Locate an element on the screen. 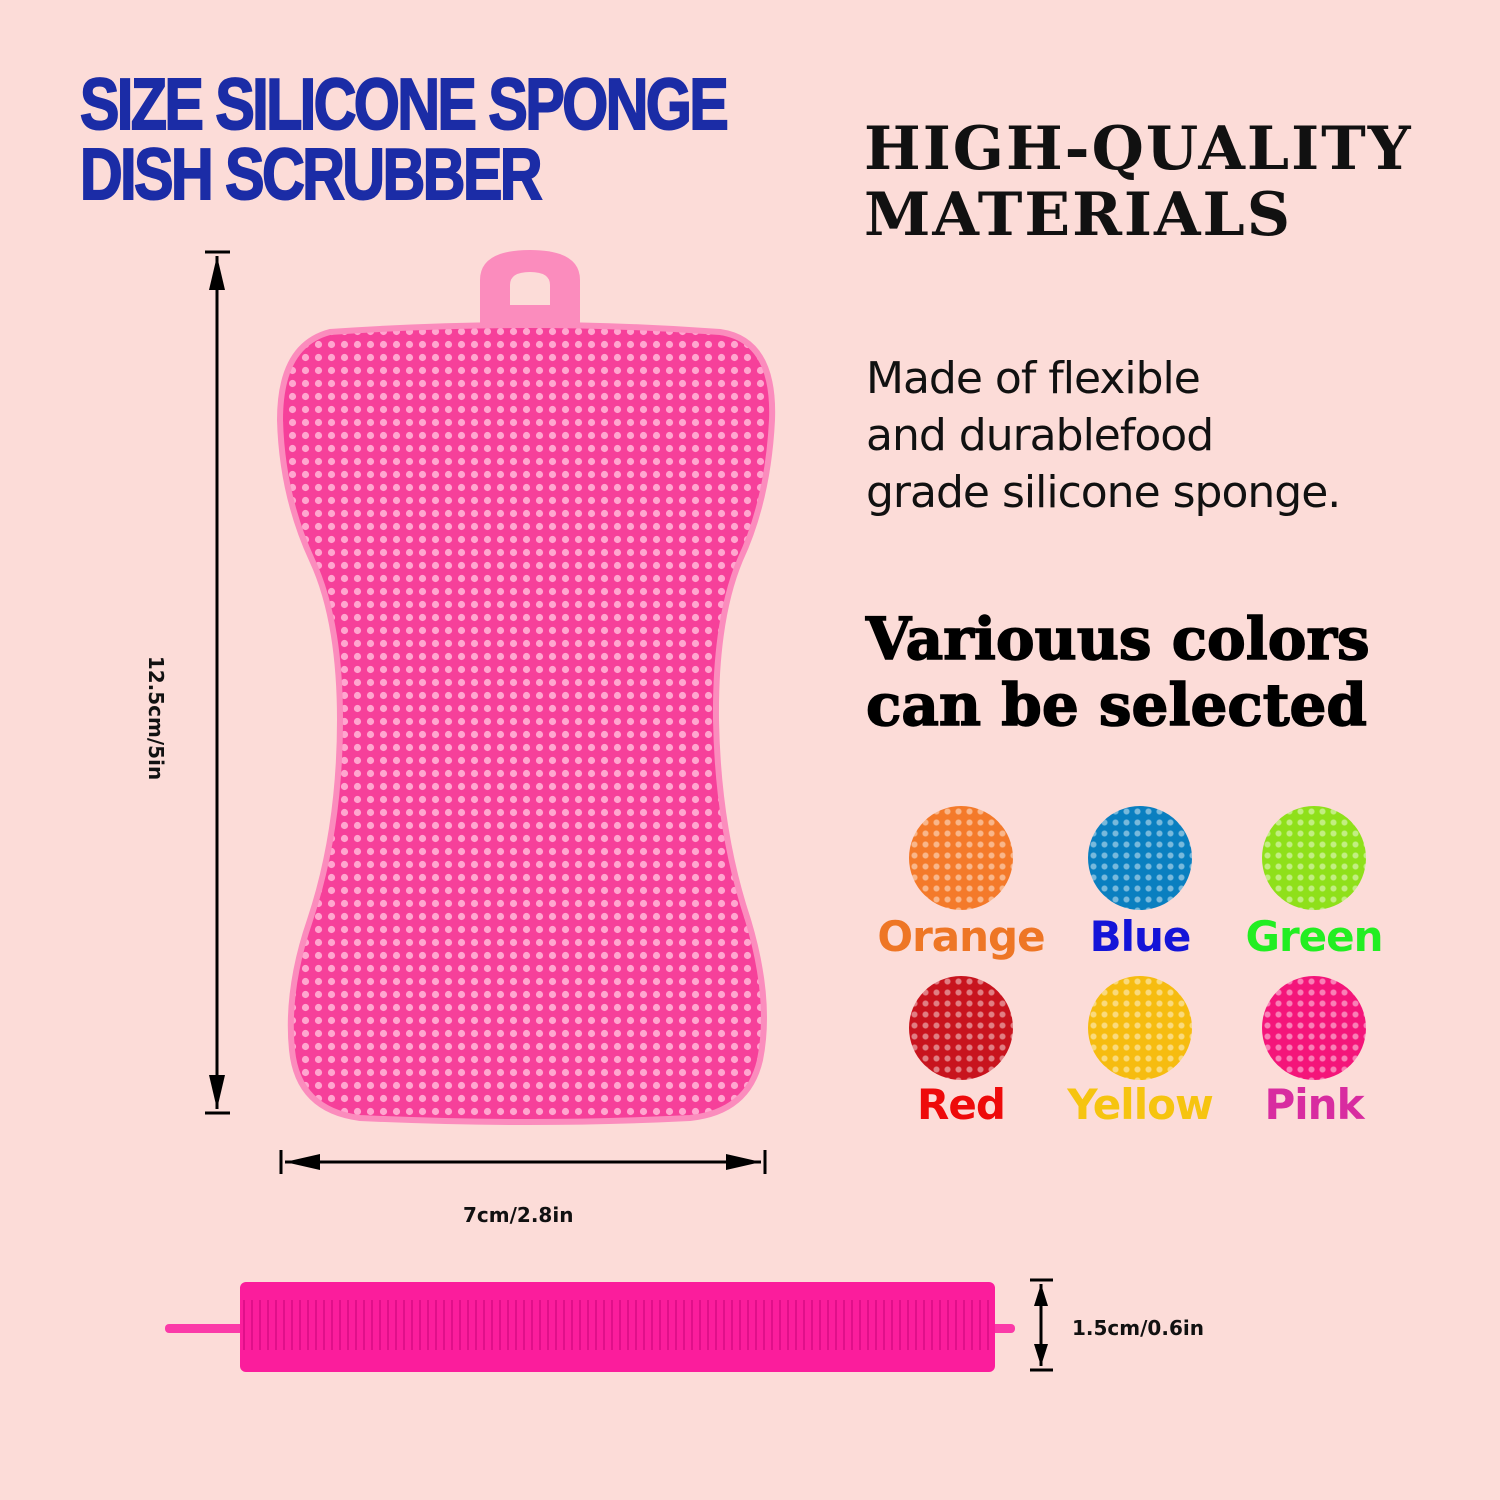  color-label-yellow: Yellow is located at coordinates (1140, 1104).